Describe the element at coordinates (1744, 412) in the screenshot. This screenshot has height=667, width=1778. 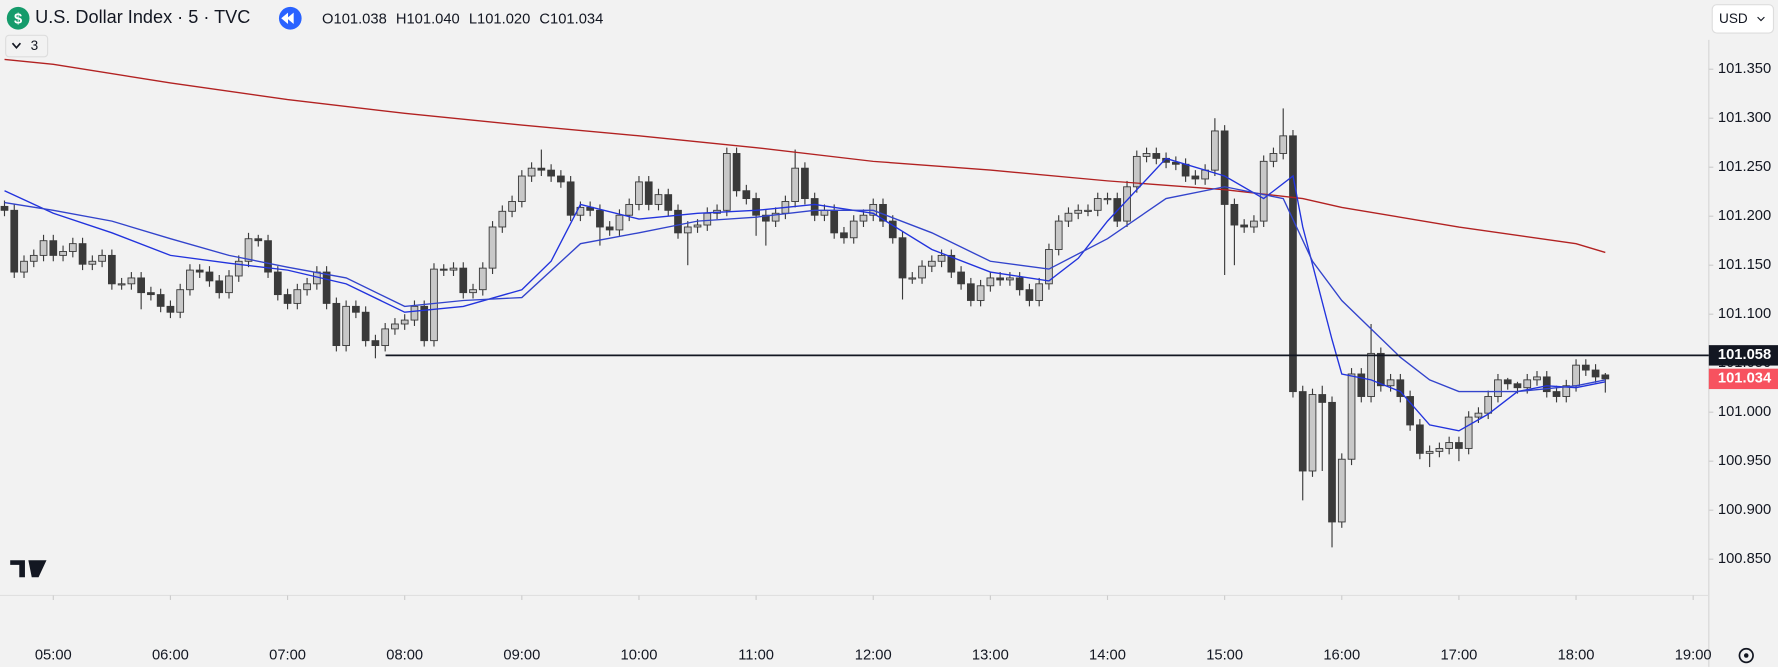
I see `y-tick-label: 101.000` at that location.